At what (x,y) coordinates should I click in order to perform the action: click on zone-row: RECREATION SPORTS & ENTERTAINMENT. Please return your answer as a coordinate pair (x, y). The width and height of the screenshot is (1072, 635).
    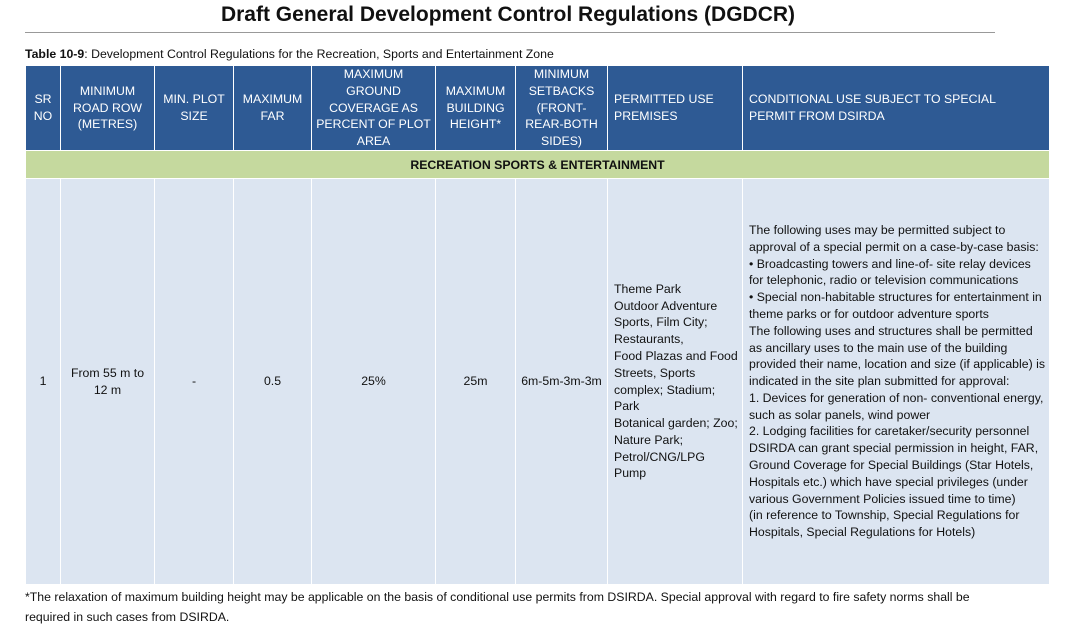
    Looking at the image, I should click on (537, 164).